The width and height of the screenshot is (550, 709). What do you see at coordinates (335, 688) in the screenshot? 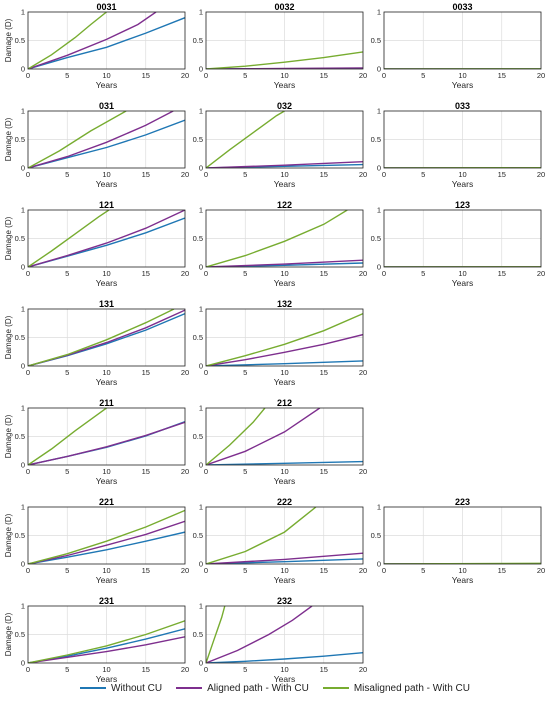
I see `legend-swatch-misaligned` at bounding box center [335, 688].